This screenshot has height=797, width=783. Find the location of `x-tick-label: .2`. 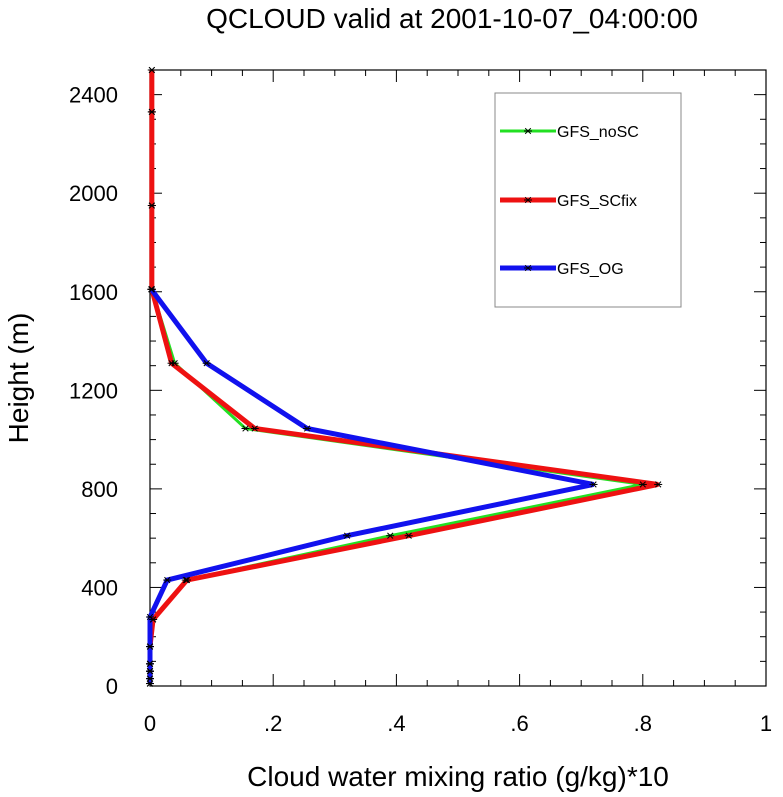

x-tick-label: .2 is located at coordinates (273, 723).